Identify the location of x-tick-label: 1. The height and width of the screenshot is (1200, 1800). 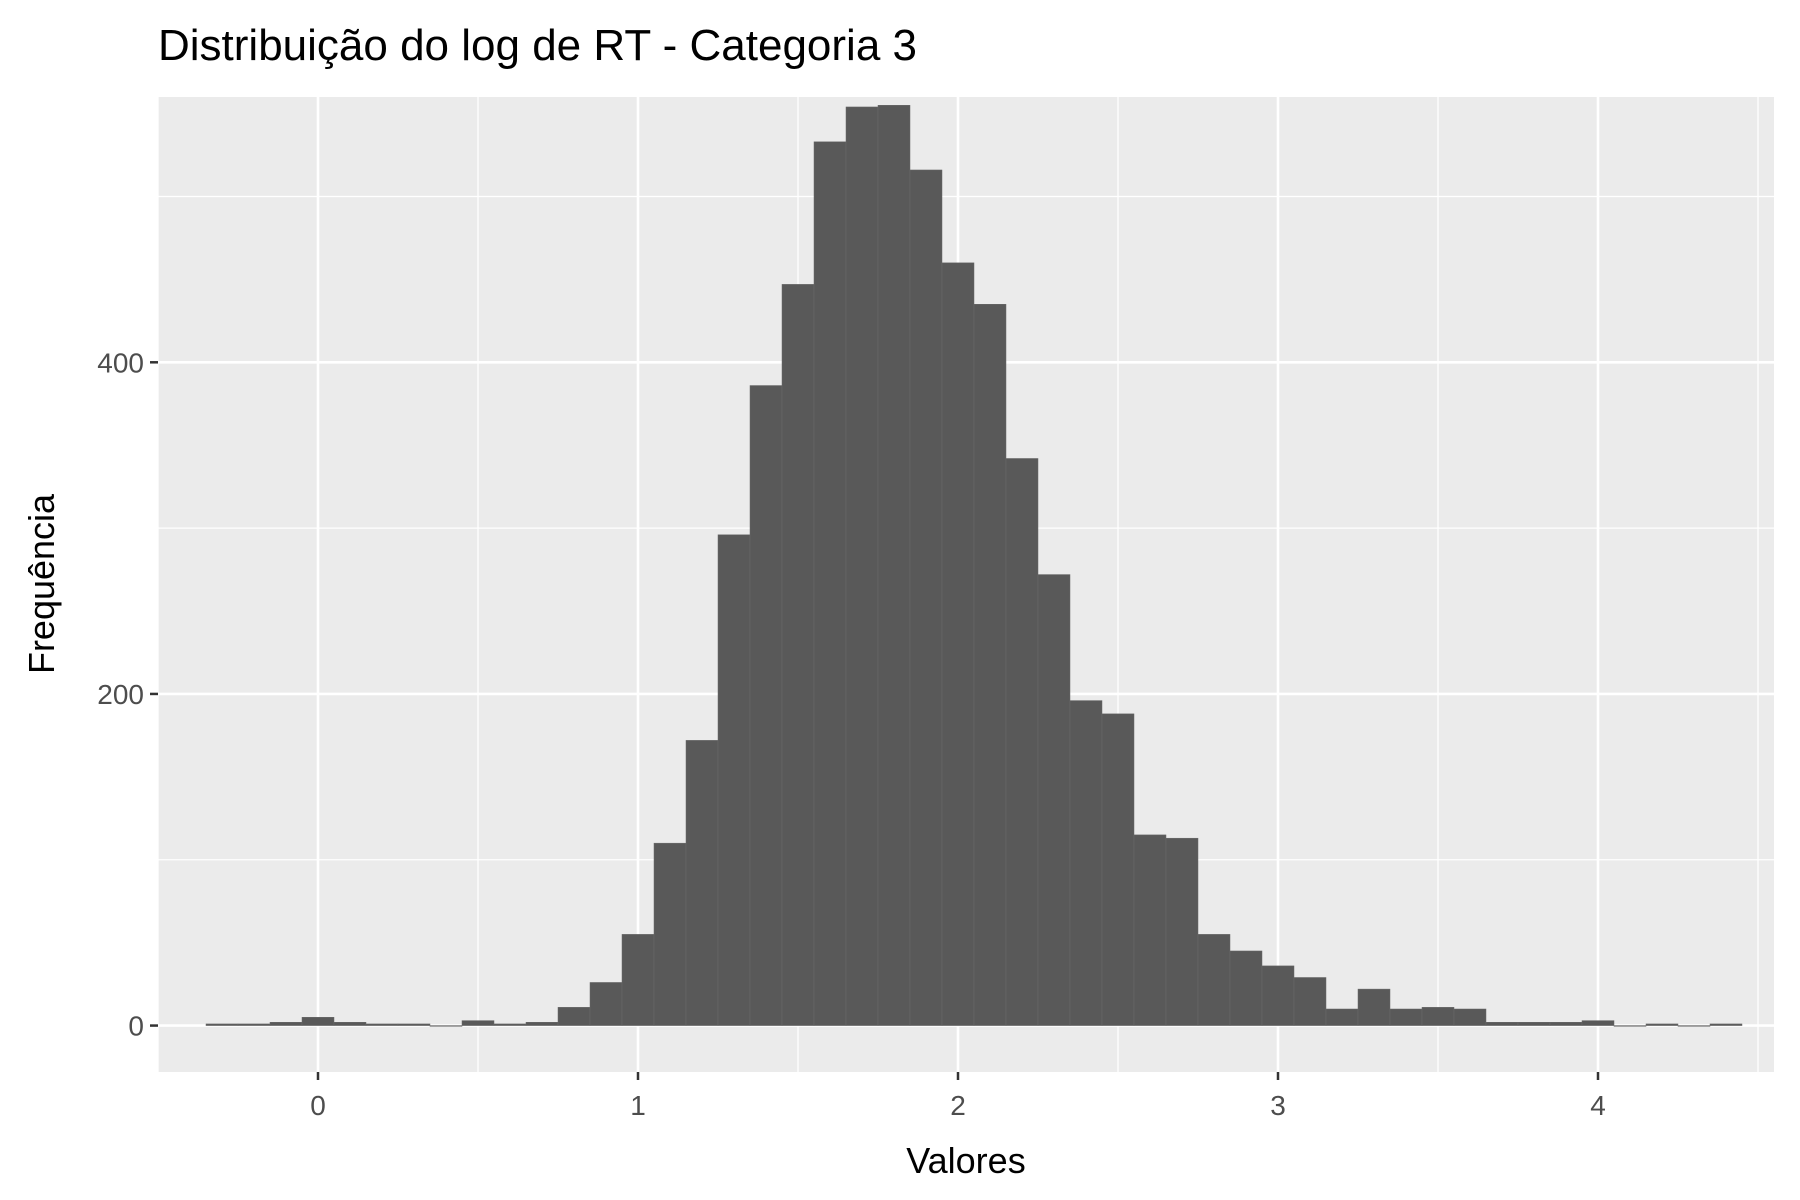
(638, 1105).